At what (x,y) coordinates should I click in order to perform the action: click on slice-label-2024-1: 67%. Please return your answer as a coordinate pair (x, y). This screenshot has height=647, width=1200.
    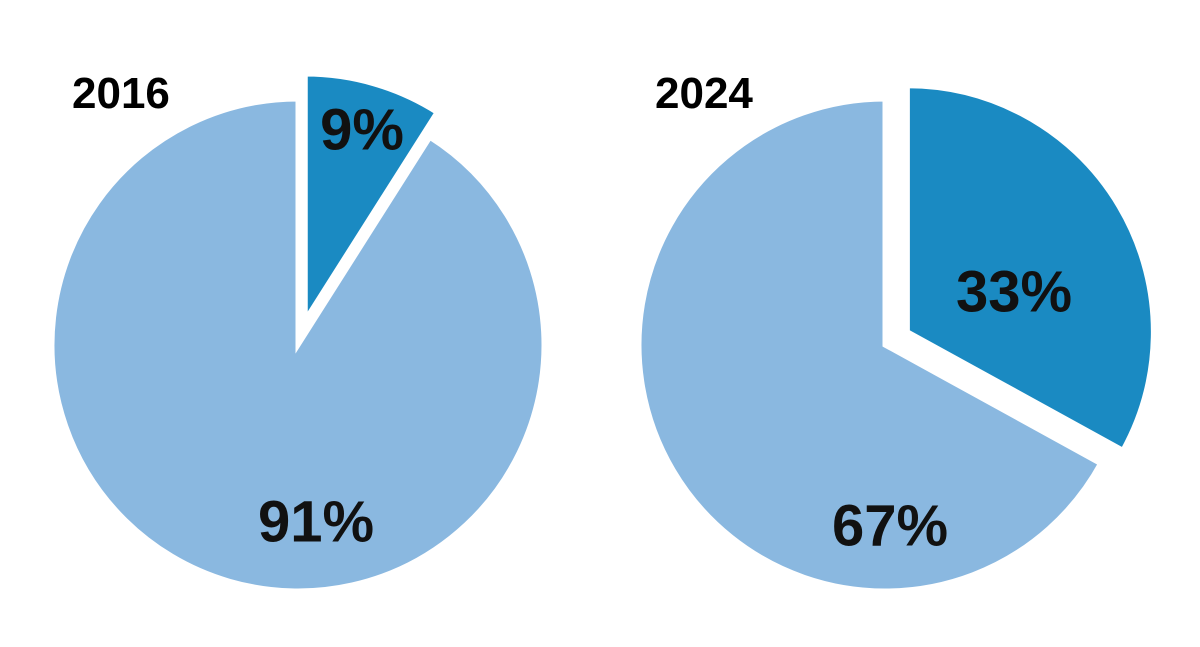
    Looking at the image, I should click on (890, 525).